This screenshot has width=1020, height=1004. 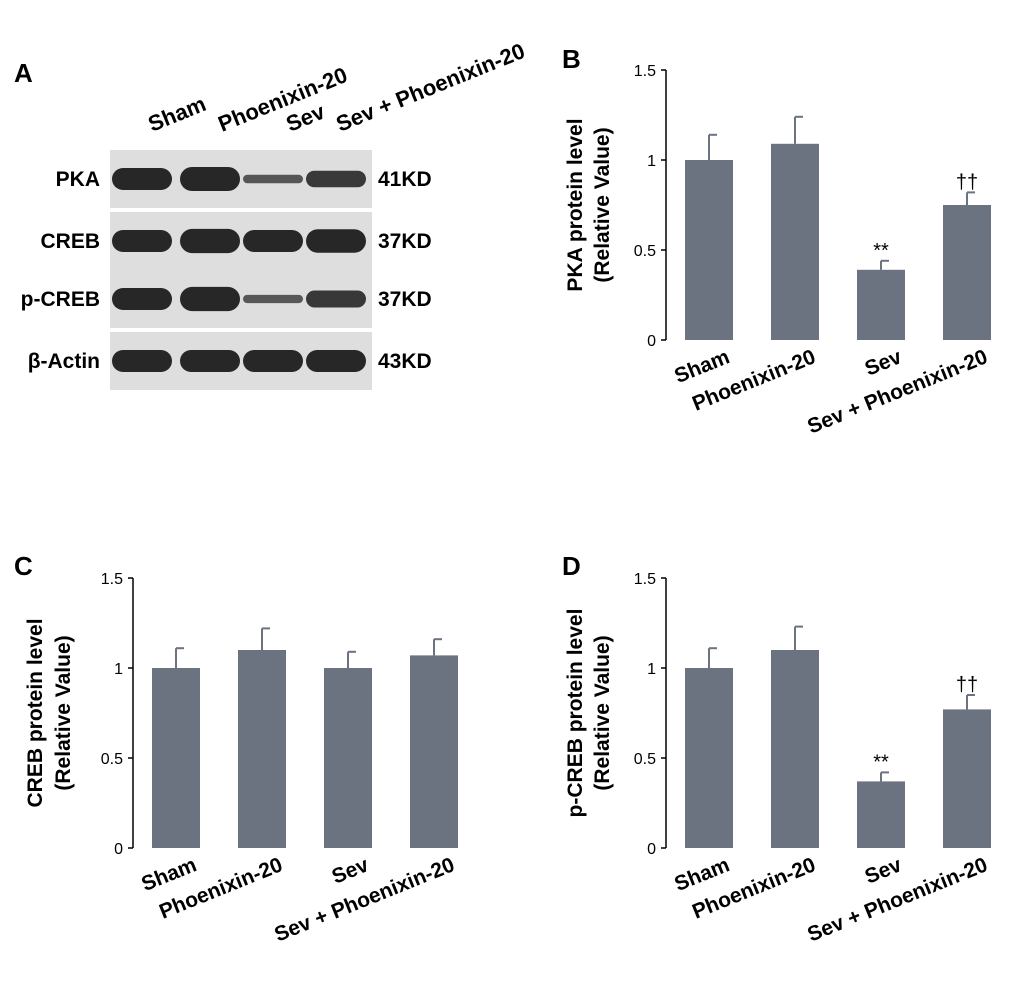 I want to click on row-label-actin: β-Actin, so click(x=64, y=361).